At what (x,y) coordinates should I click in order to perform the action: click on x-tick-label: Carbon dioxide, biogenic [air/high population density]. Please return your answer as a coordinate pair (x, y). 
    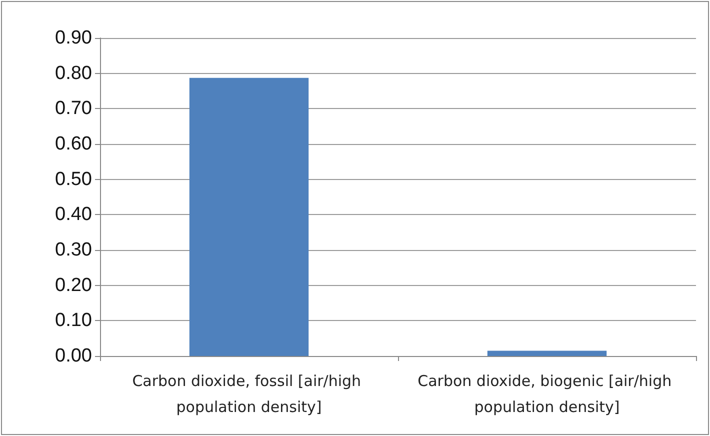
    Looking at the image, I should click on (547, 394).